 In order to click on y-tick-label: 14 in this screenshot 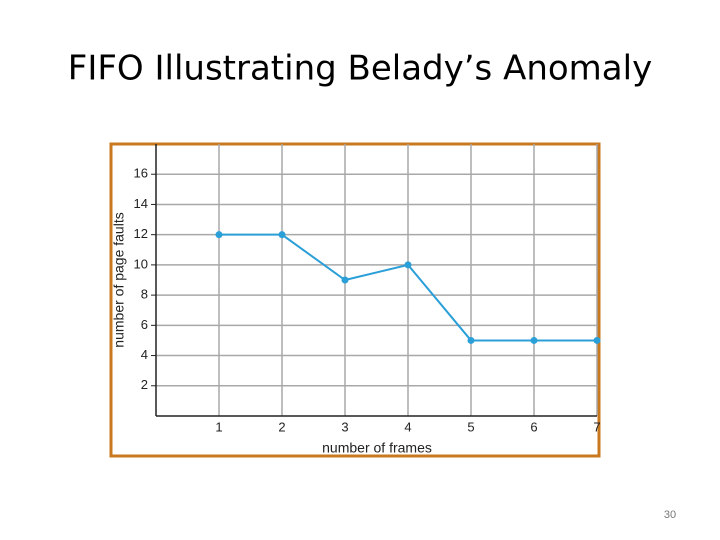, I will do `click(141, 203)`.